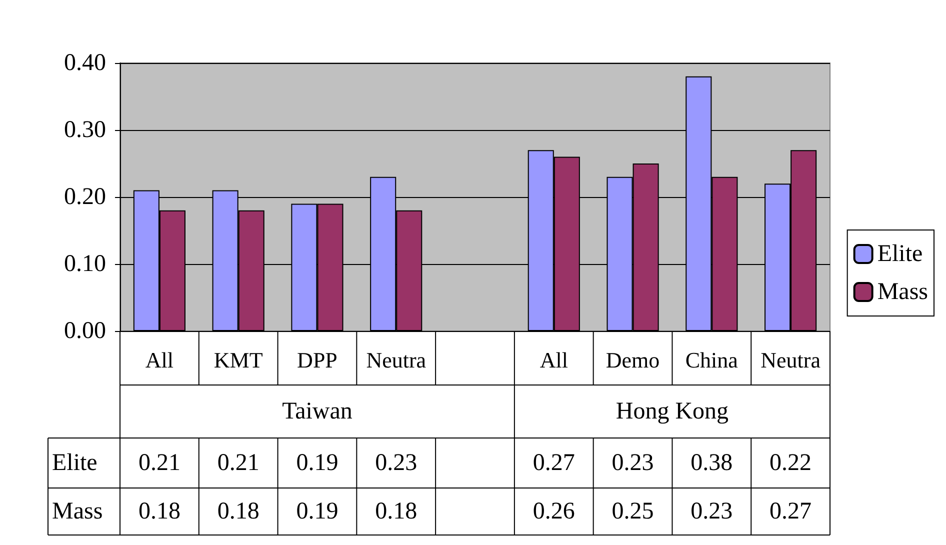  Describe the element at coordinates (672, 411) in the screenshot. I see `text: Hong Kong` at that location.